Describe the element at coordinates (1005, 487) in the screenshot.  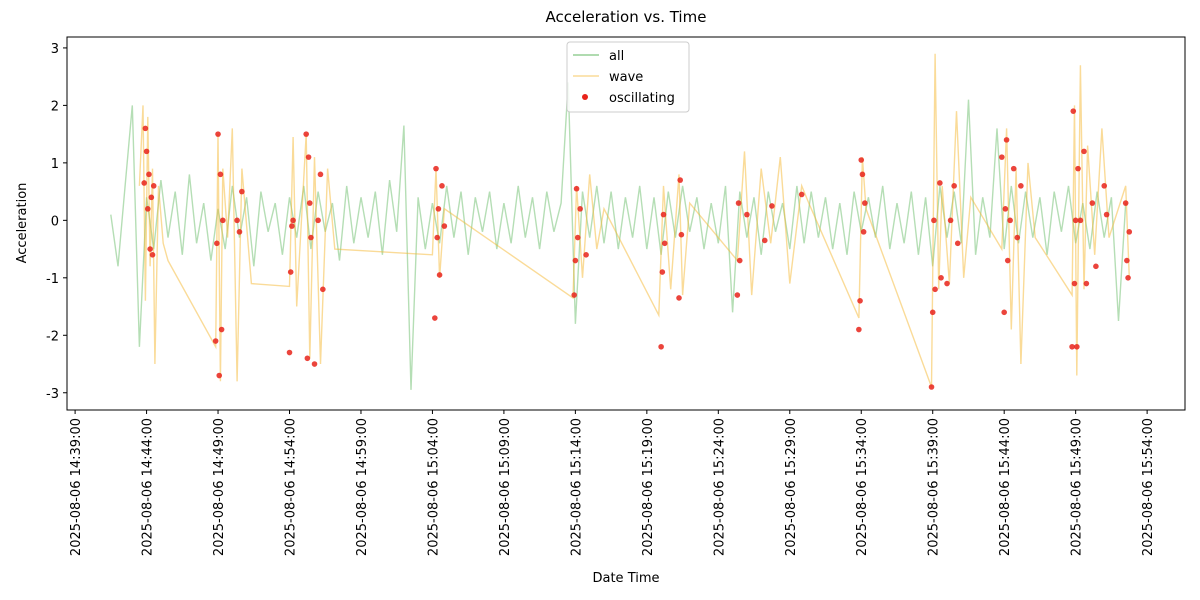
I see `x-tick-label: 2025-08-06 15:44:00` at that location.